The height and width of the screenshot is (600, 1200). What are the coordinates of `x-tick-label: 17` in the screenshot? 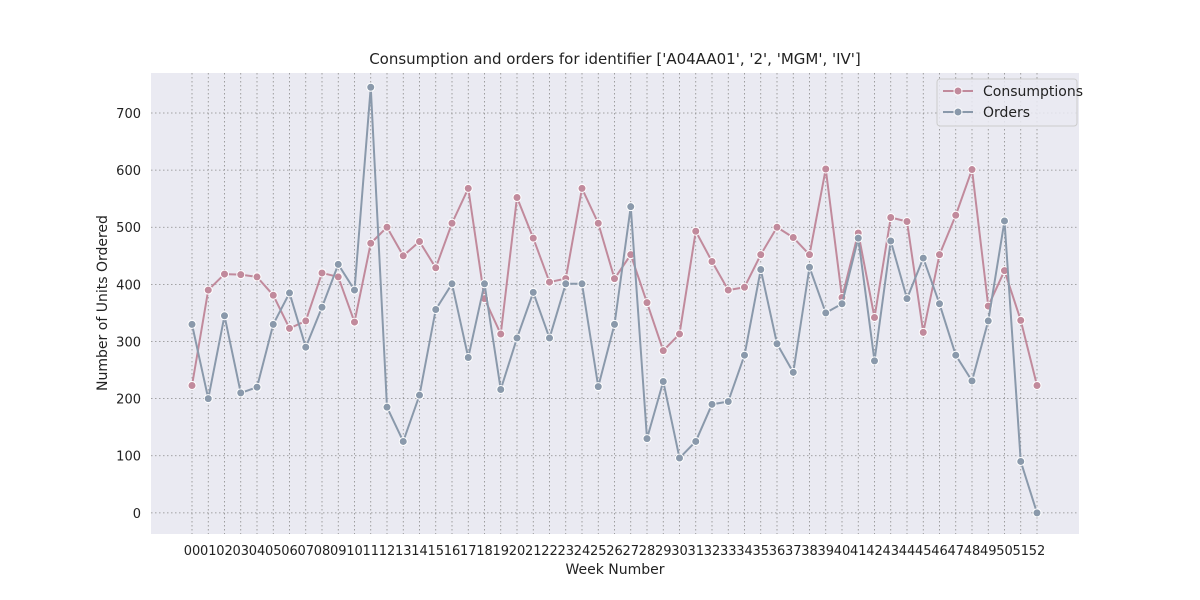 It's located at (468, 551).